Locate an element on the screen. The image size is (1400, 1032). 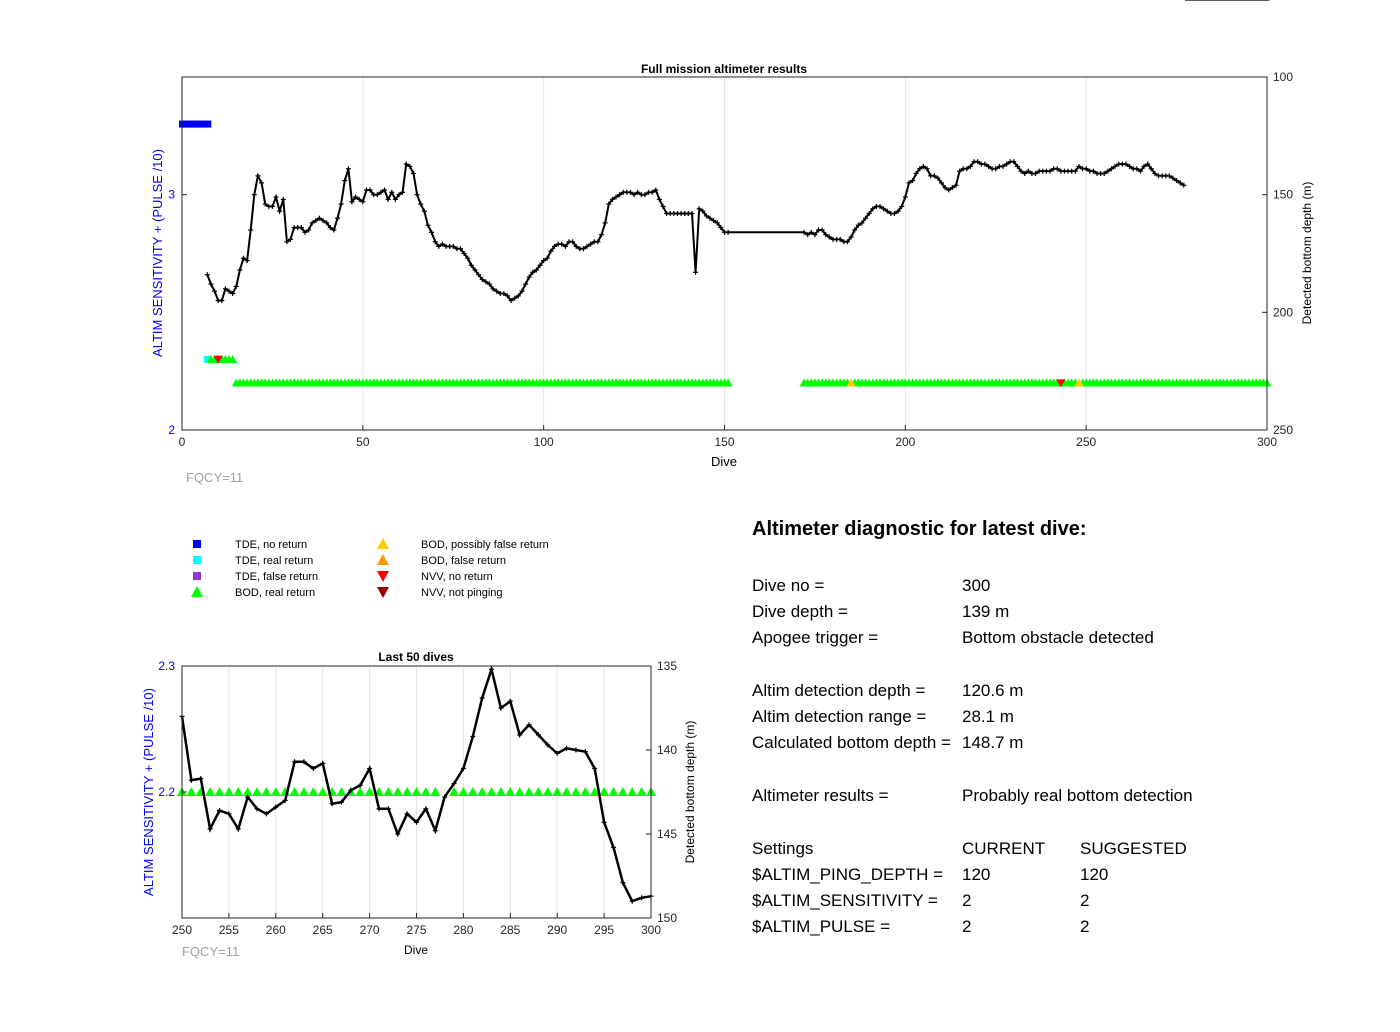
legend-item: BOD, possibly false return is located at coordinates (463, 544).